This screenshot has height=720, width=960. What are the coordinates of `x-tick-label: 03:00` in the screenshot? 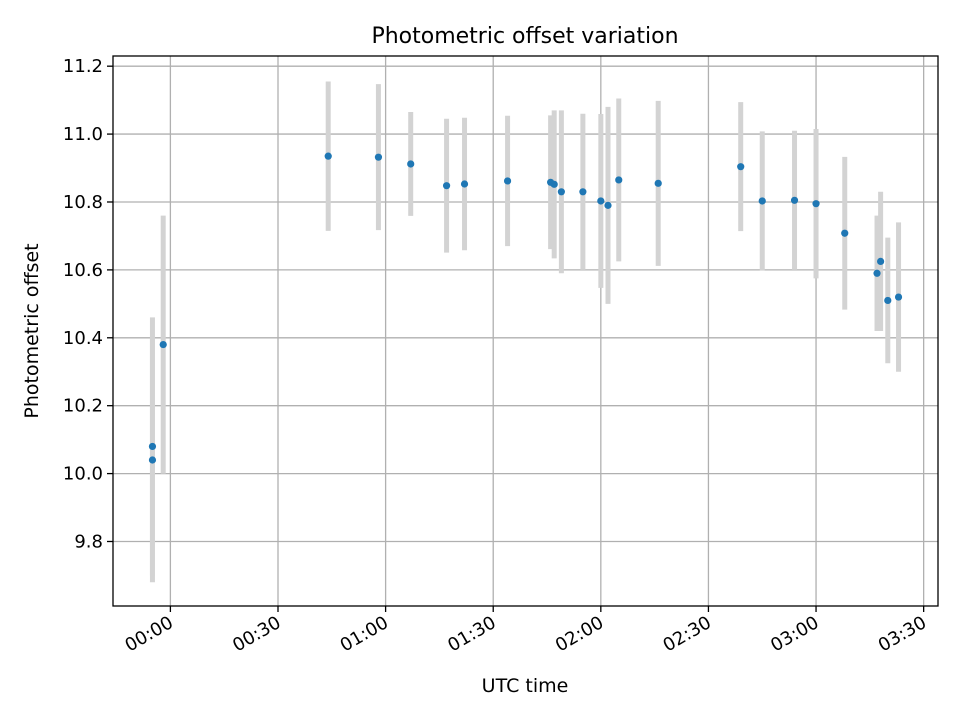 It's located at (794, 634).